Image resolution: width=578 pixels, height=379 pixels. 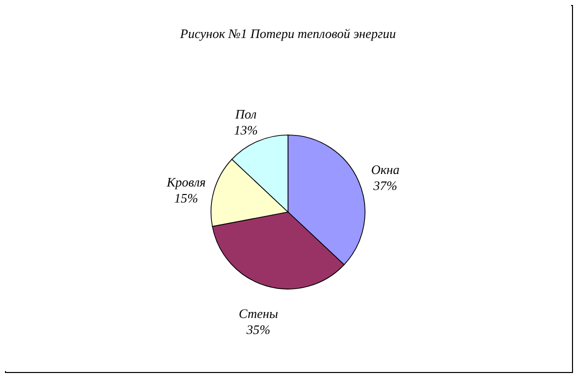 What do you see at coordinates (186, 182) in the screenshot?
I see `slice-label: Кровля` at bounding box center [186, 182].